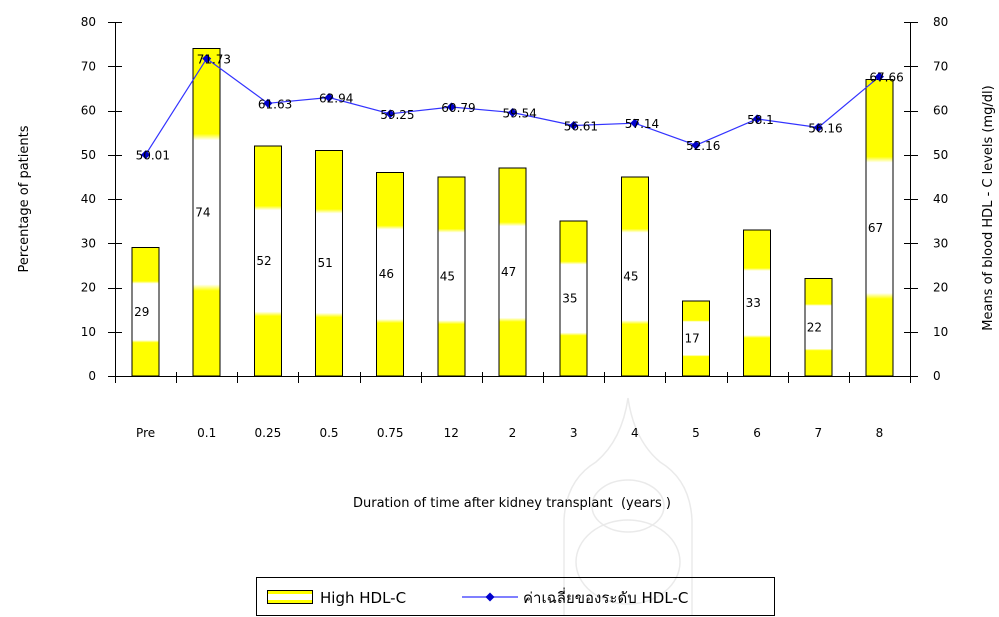 The image size is (999, 617). Describe the element at coordinates (206, 433) in the screenshot. I see `x-tick-label: 0.1` at that location.